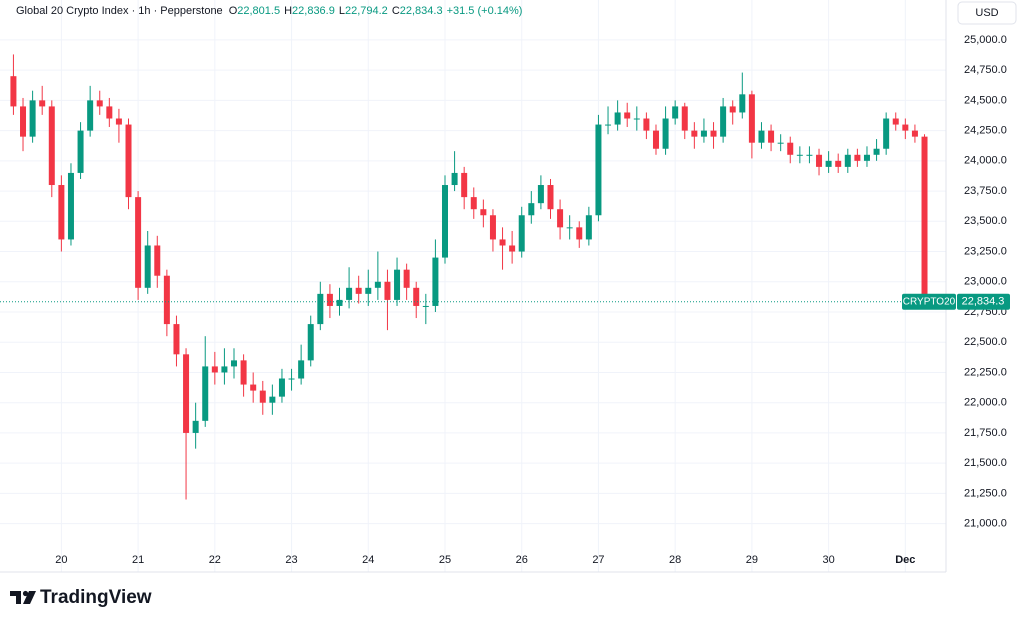 The image size is (1024, 625). Describe the element at coordinates (752, 560) in the screenshot. I see `x-tick-label: 29` at that location.